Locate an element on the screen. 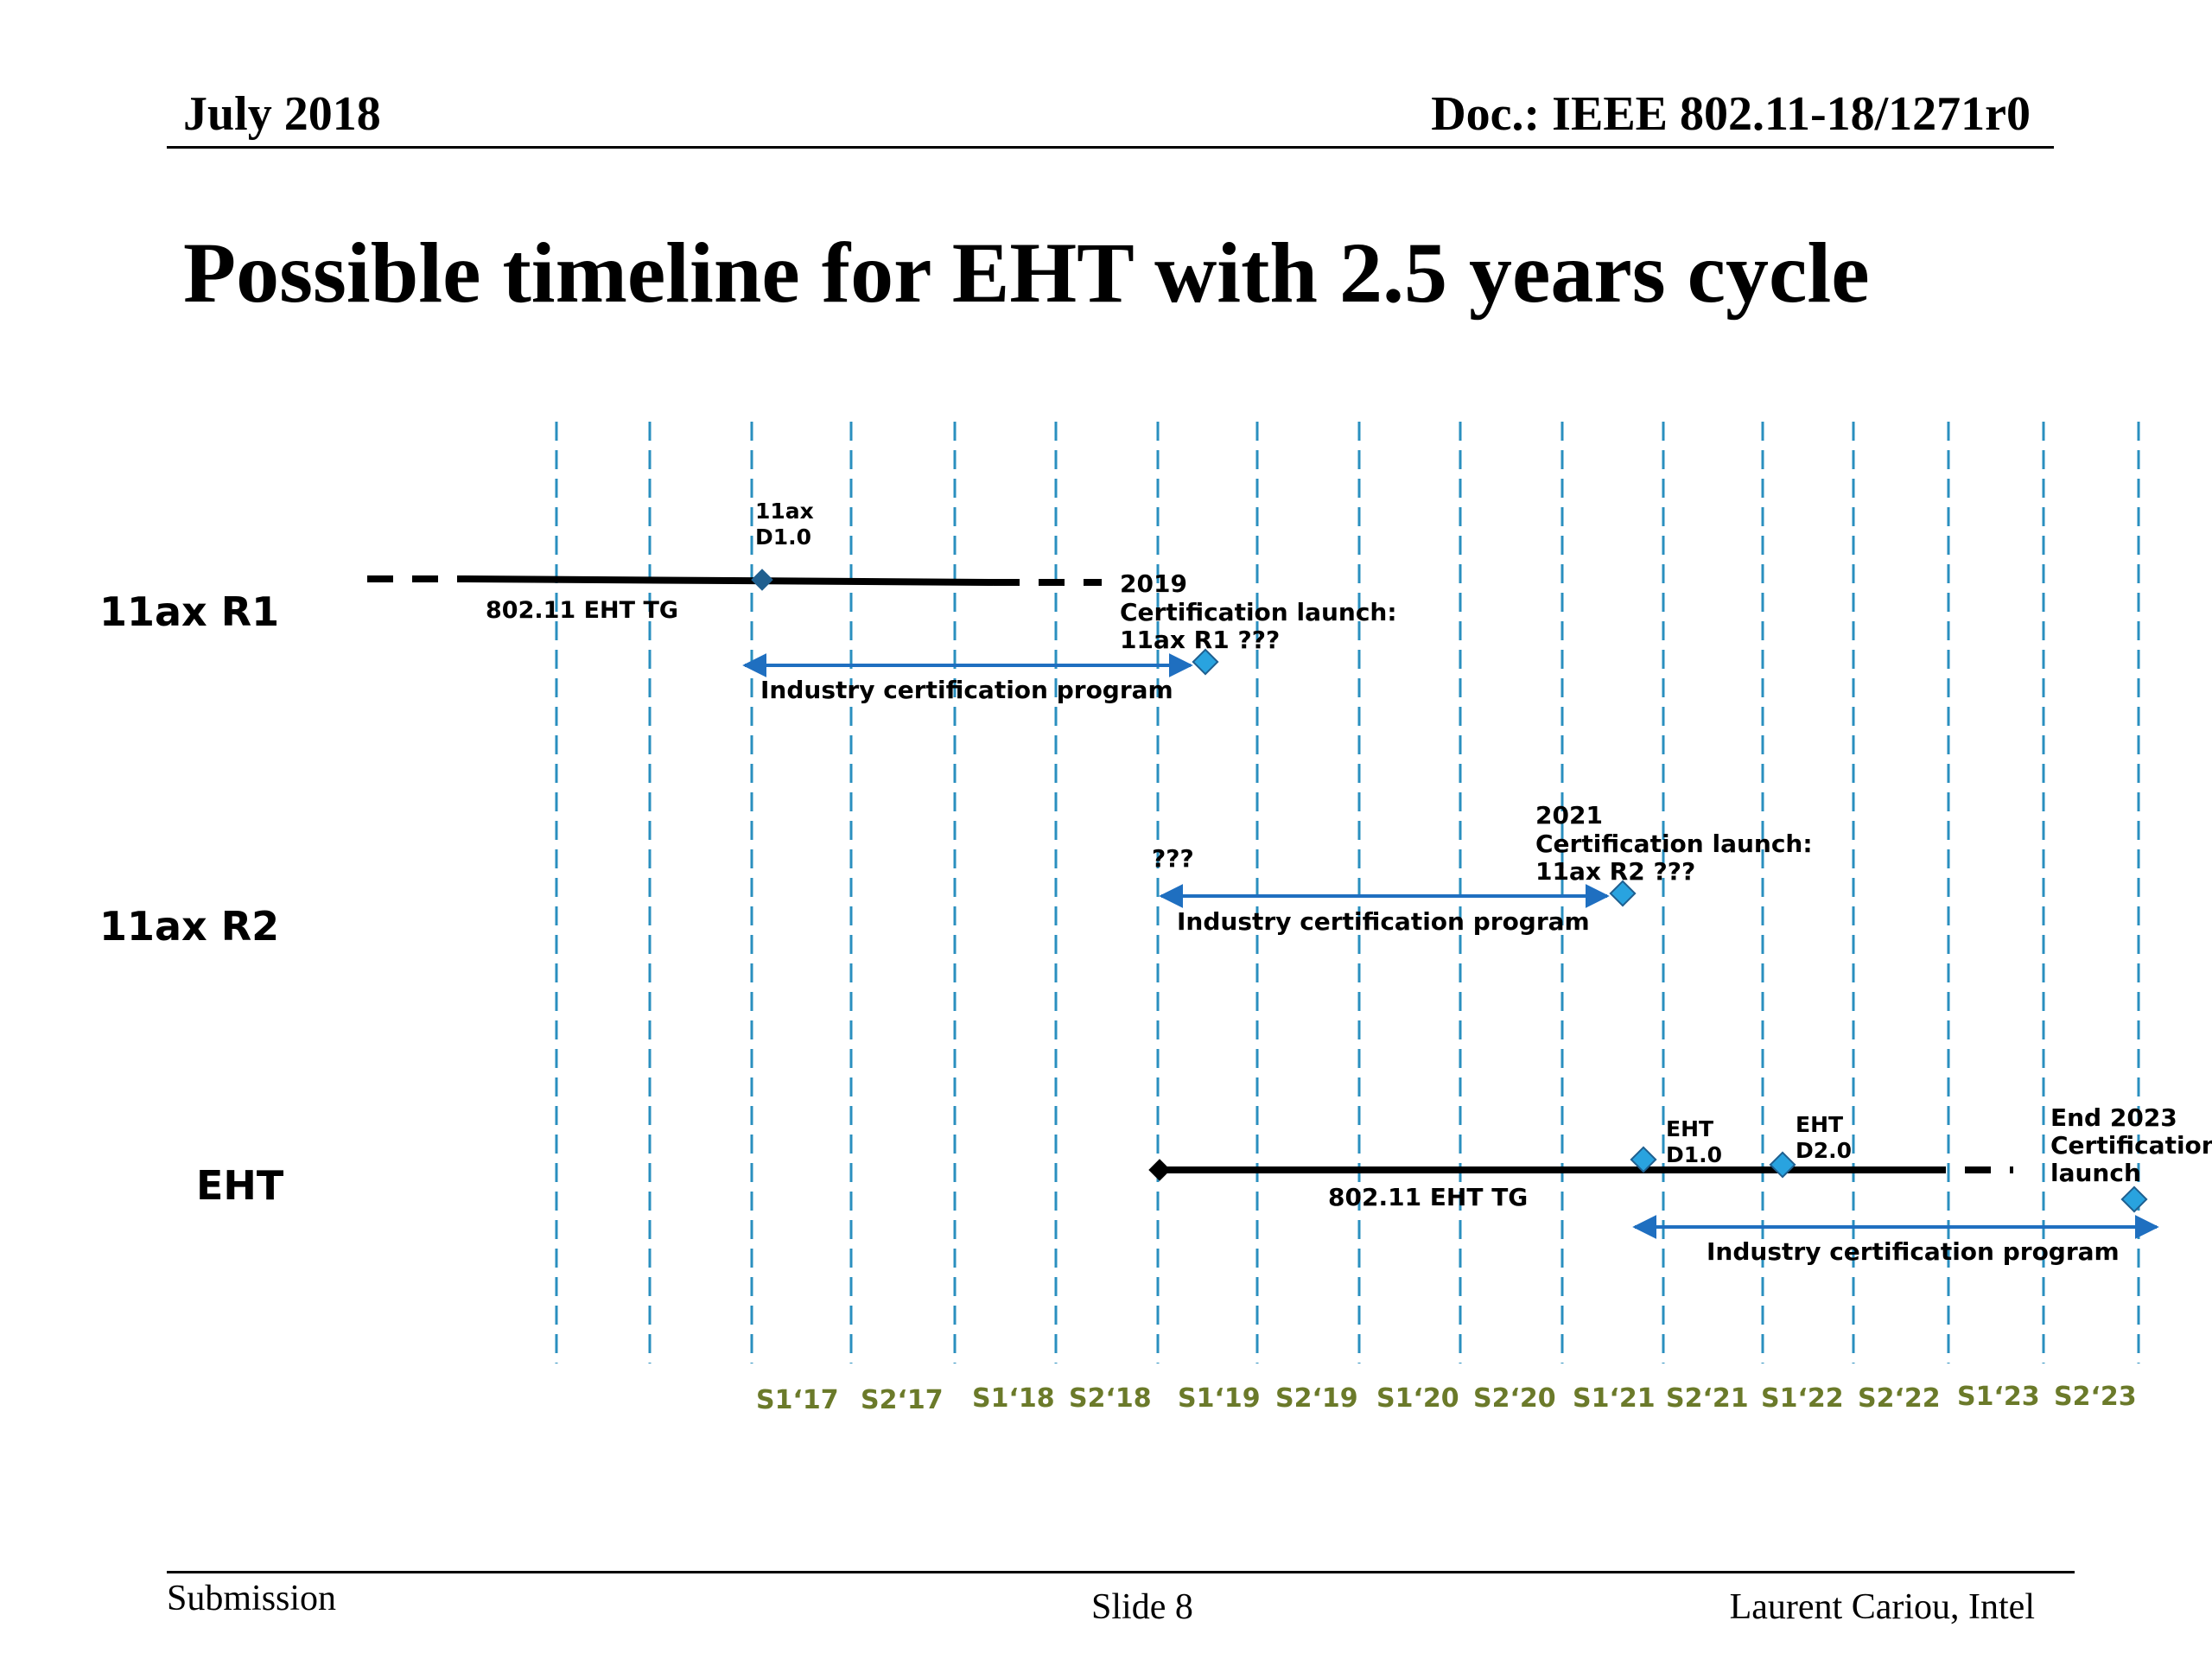 The height and width of the screenshot is (1659, 2212). row-label-11ax-r2: 11ax R2 is located at coordinates (189, 926).